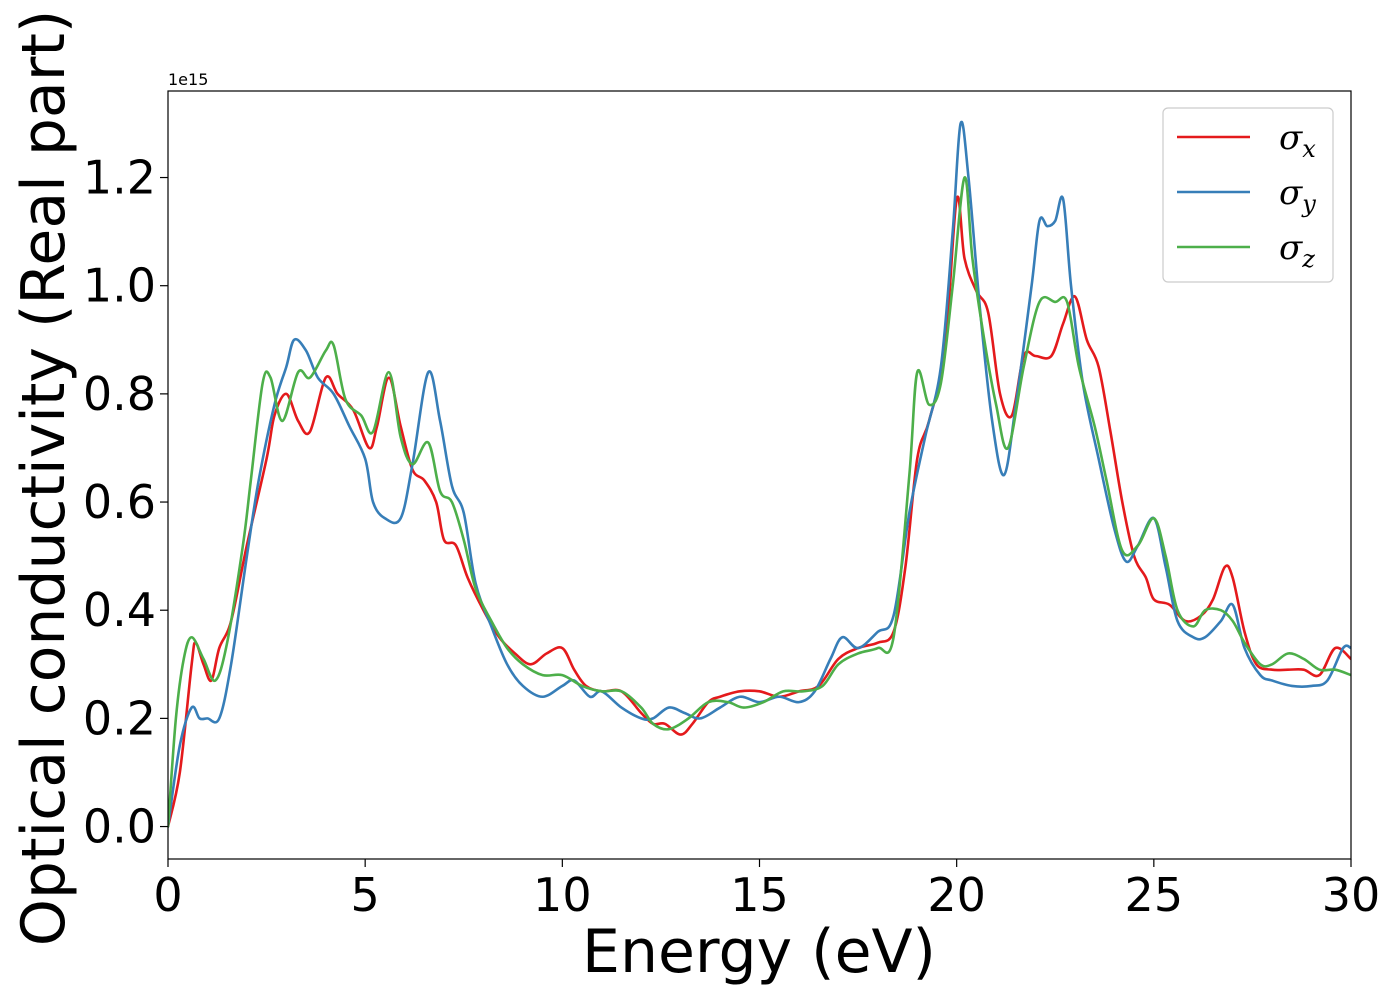 The image size is (1400, 1005). I want to click on x-tick-label: 10, so click(562, 895).